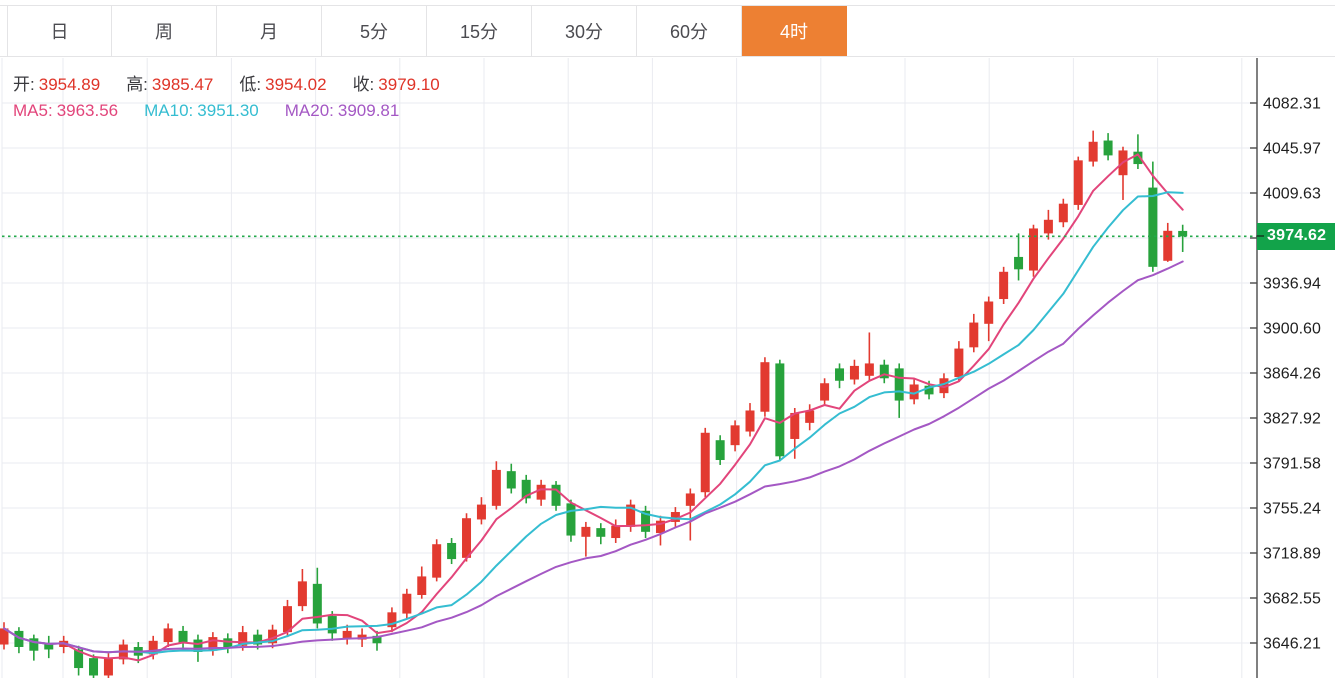  I want to click on tab-4时: 4时, so click(794, 31).